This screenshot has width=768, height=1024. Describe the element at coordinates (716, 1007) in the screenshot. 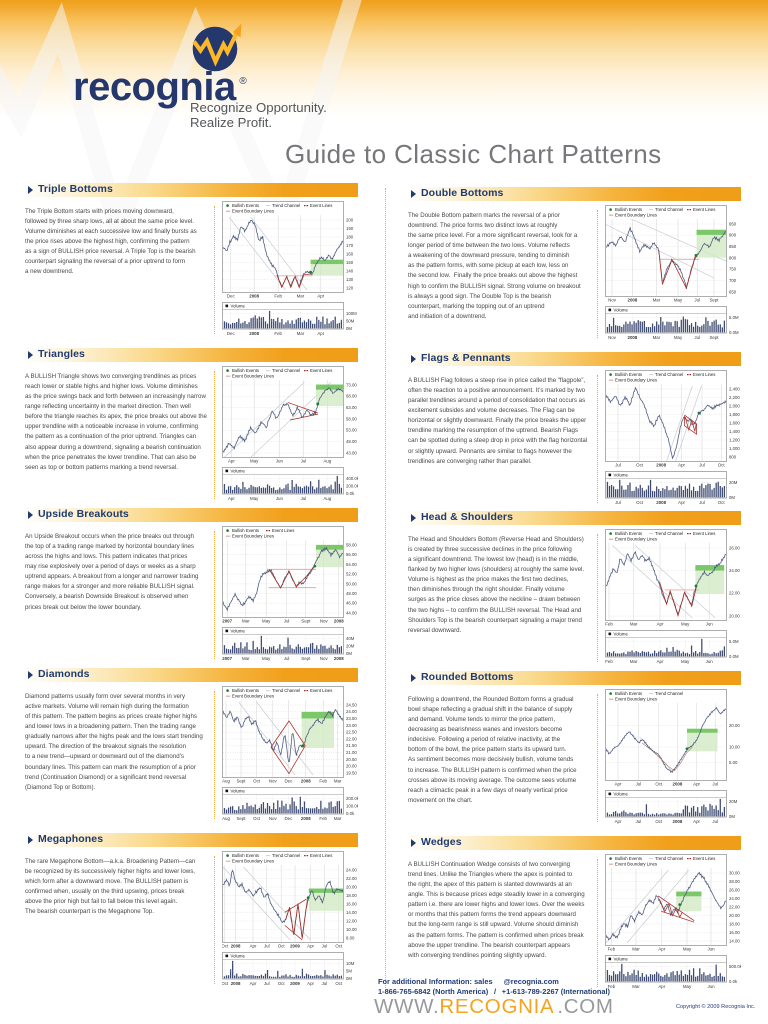

I see `footer-copyright: Copyright © 2009 Recognia Inc.` at that location.